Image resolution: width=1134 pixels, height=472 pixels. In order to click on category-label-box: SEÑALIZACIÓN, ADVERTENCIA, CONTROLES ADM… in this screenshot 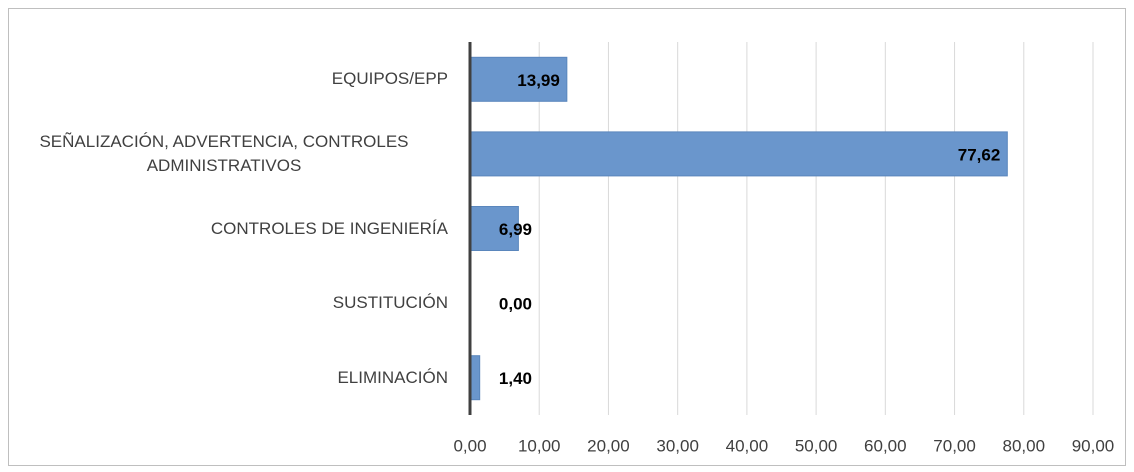, I will do `click(224, 153)`.